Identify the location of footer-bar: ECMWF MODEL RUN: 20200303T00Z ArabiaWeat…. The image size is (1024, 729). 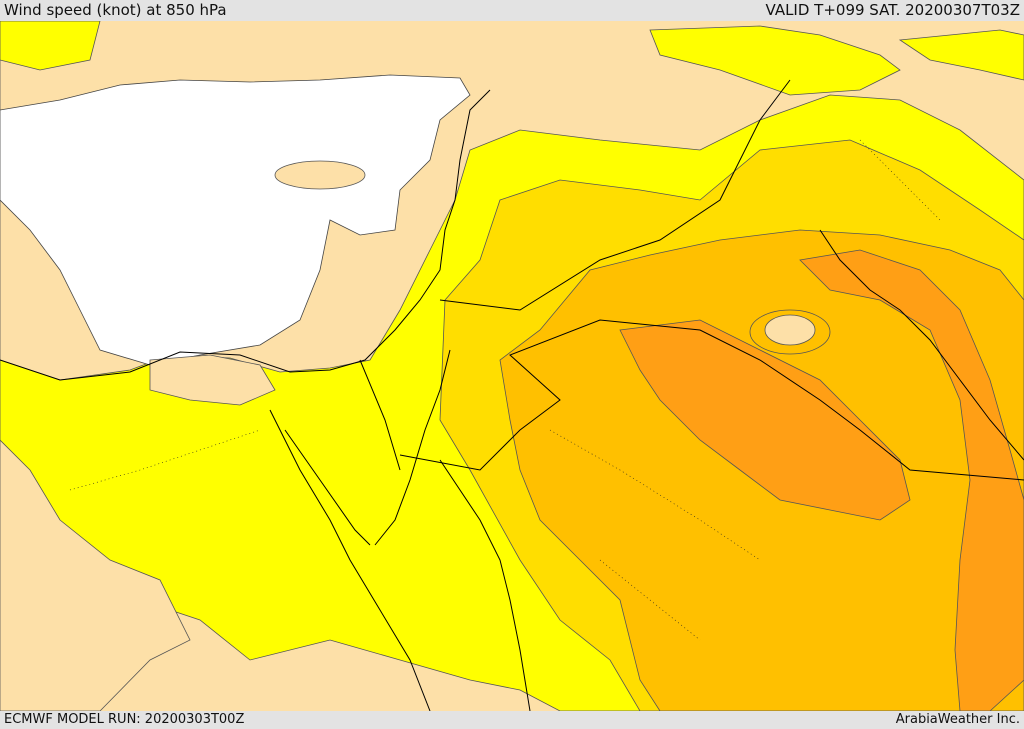
(512, 720).